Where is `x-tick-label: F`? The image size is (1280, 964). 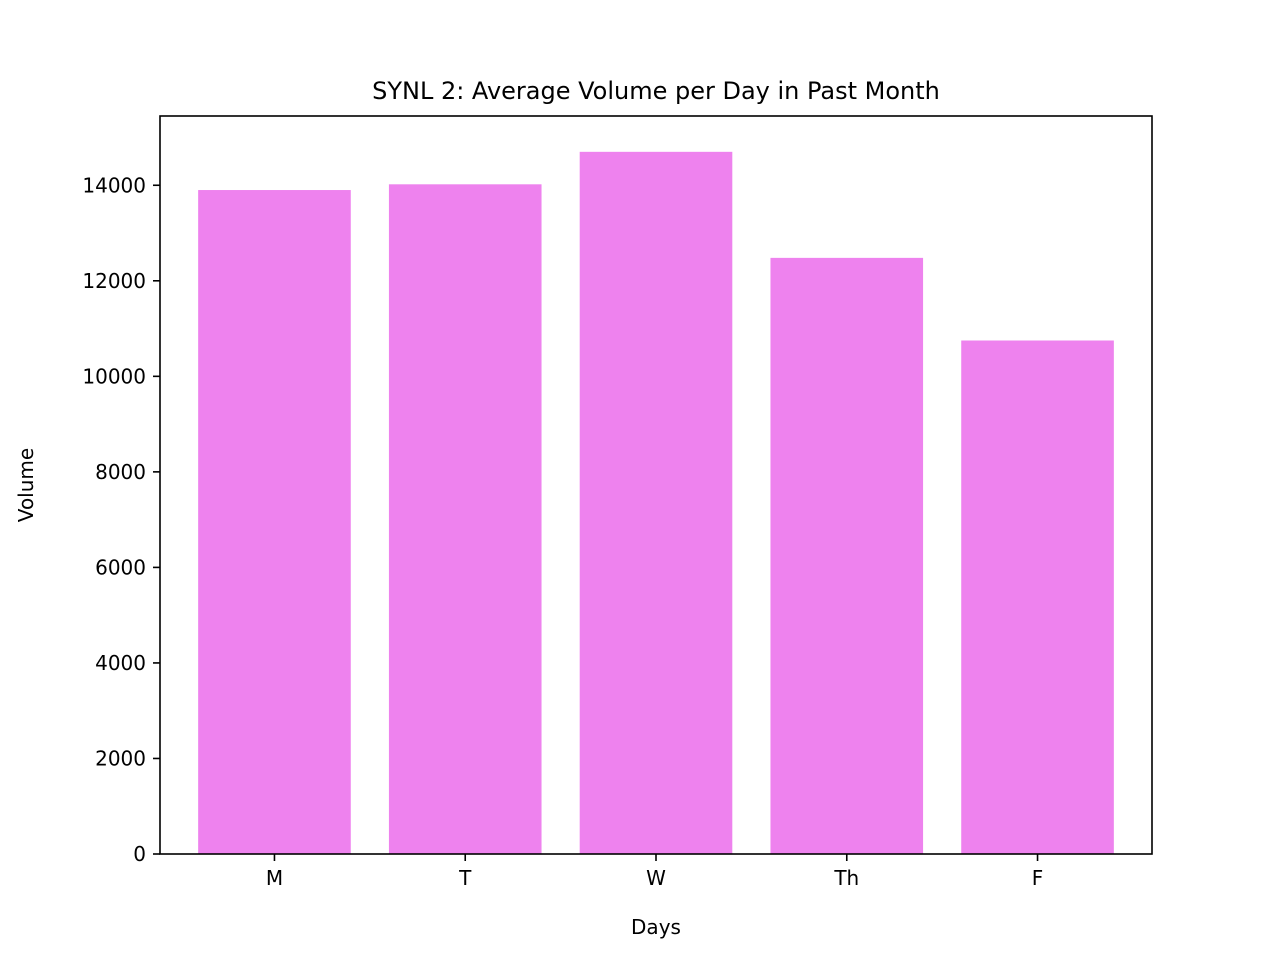 x-tick-label: F is located at coordinates (1038, 878).